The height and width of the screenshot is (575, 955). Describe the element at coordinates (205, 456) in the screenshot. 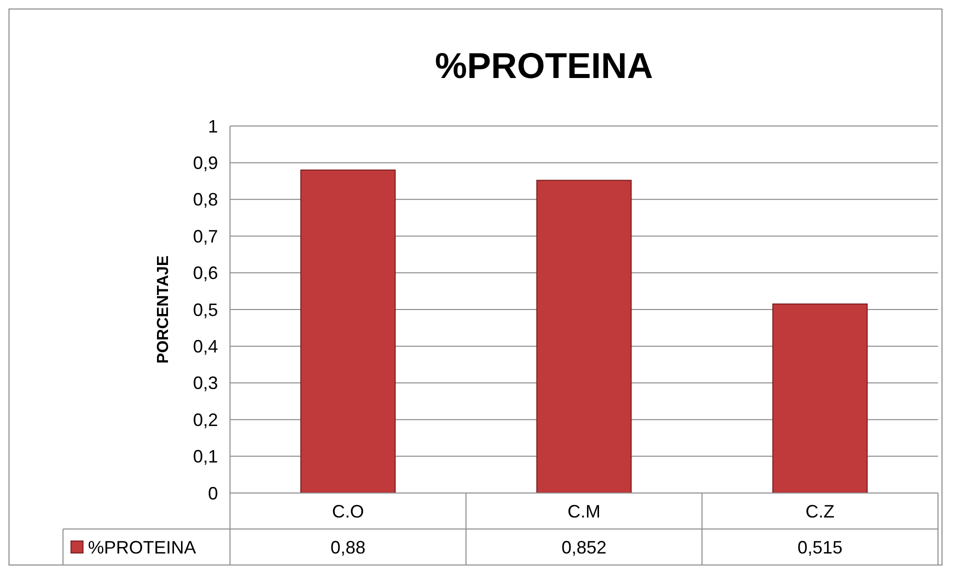

I see `y-tick-label: 0,1` at that location.